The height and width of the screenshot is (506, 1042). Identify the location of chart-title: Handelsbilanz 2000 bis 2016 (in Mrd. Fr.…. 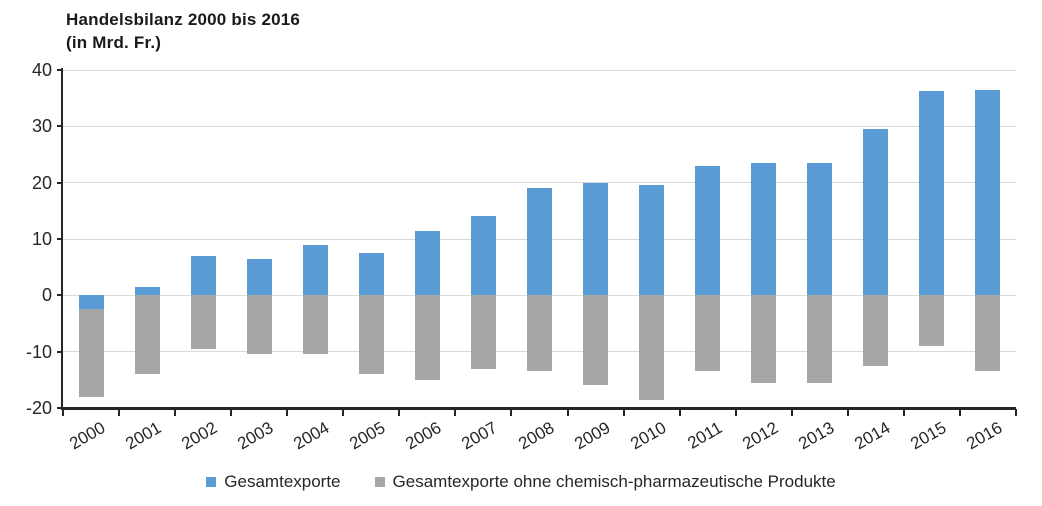
(183, 31).